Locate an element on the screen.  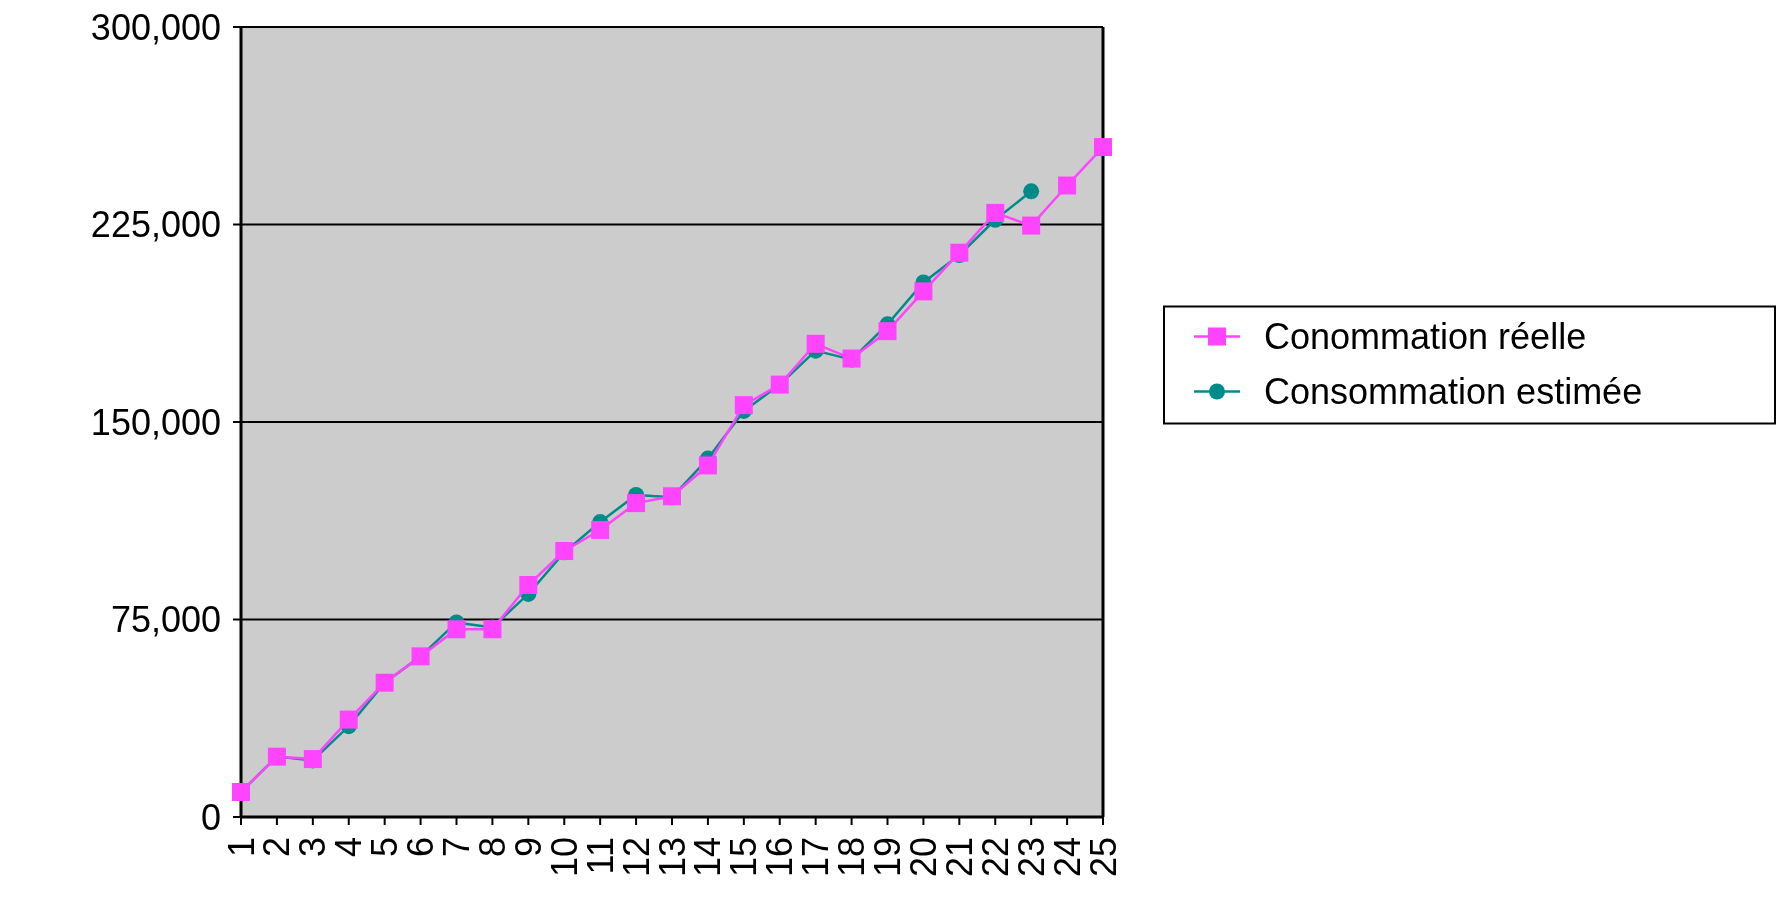
y-tick-label: 225,000 is located at coordinates (155, 224).